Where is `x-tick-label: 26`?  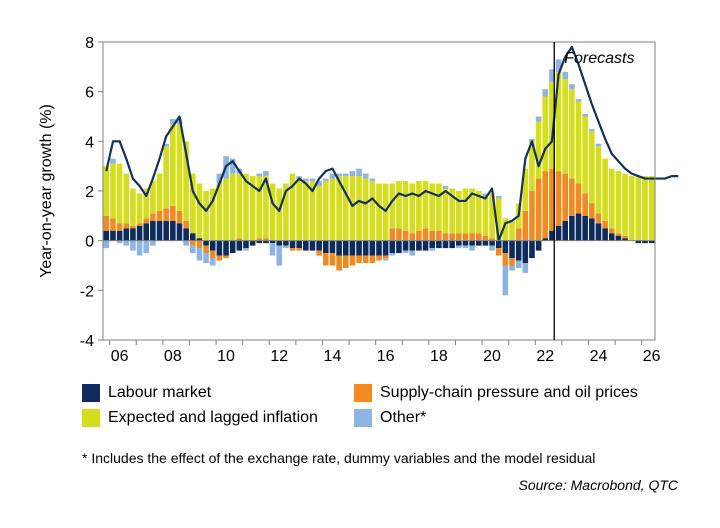 x-tick-label: 26 is located at coordinates (652, 356).